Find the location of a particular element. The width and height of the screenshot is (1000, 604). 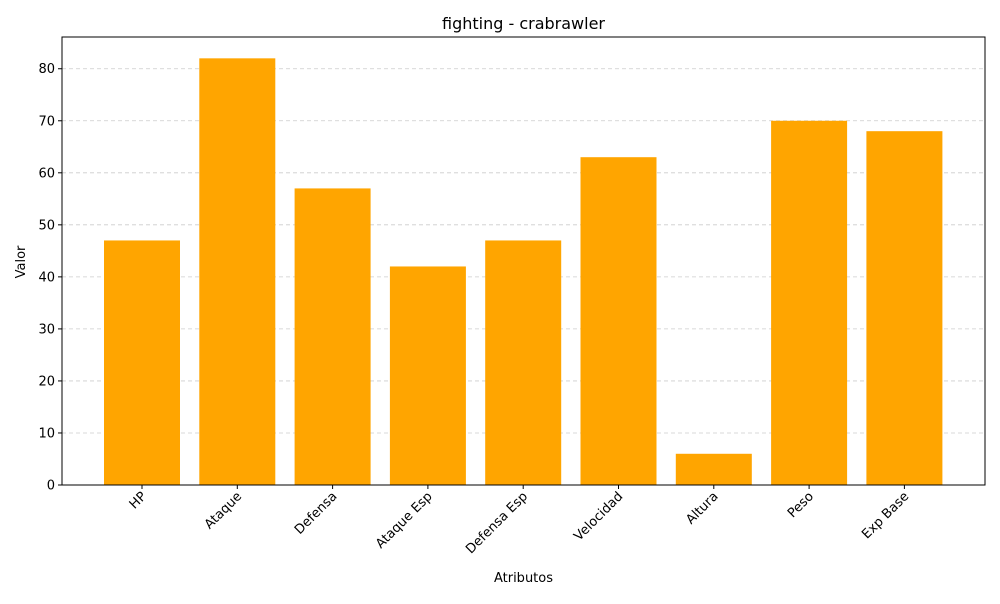

y-tick-label: 30 is located at coordinates (46, 329).